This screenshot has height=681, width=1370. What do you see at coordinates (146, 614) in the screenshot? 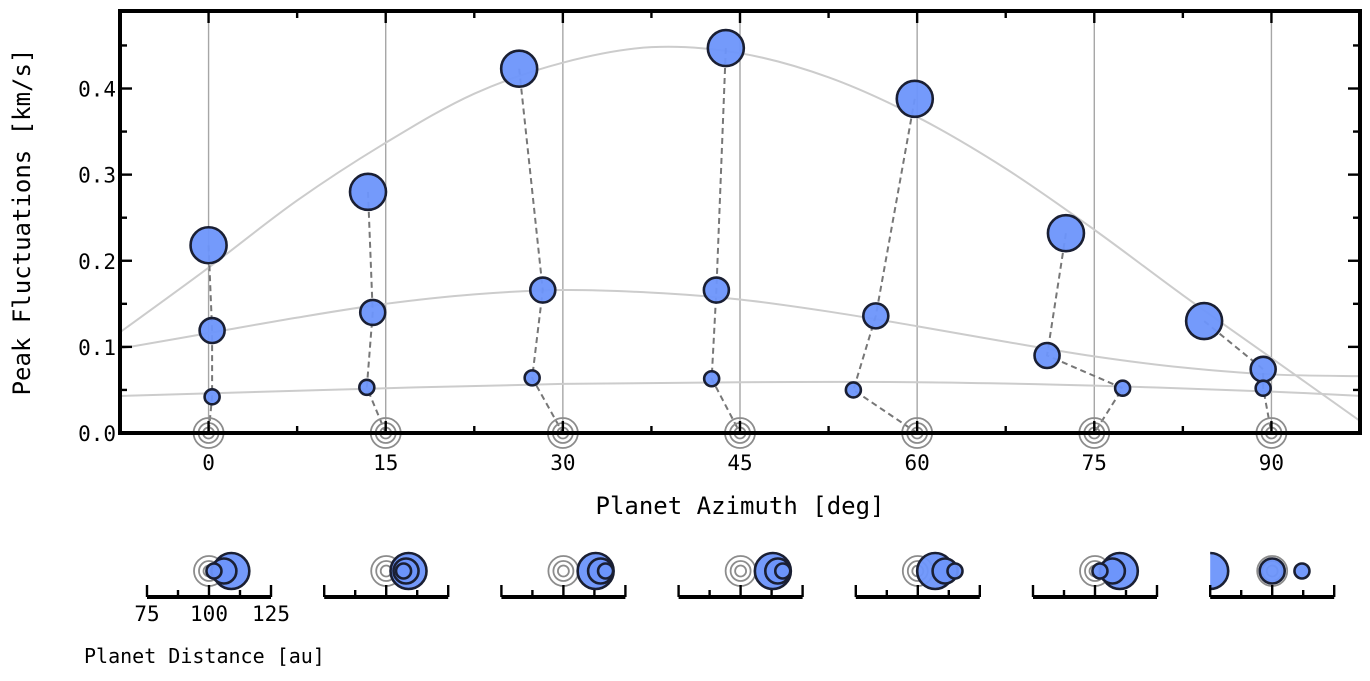
I see `inset-tick-label: 75` at bounding box center [146, 614].